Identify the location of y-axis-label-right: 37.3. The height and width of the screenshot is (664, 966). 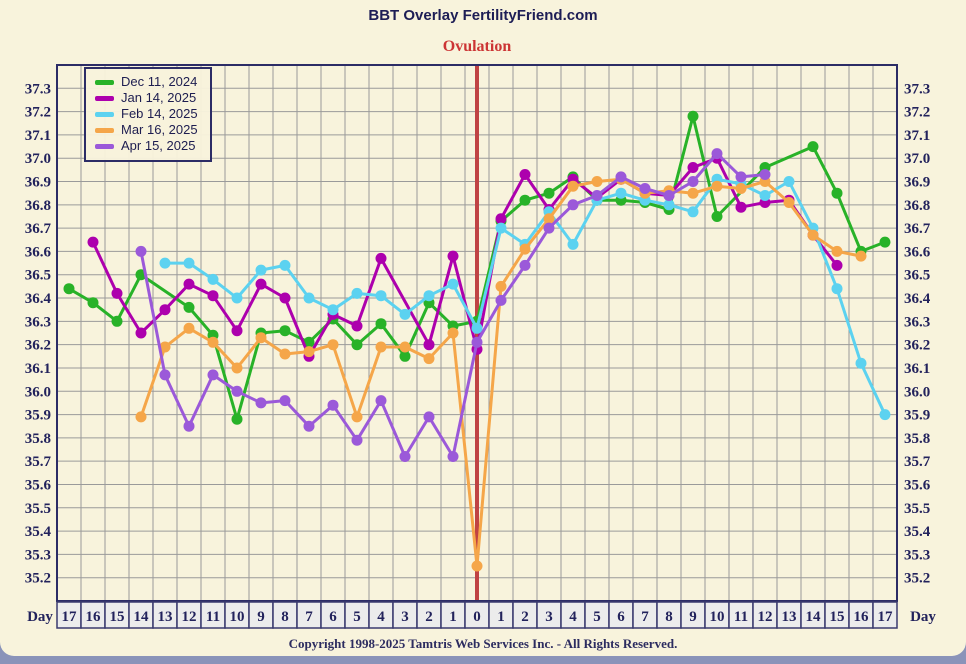
(917, 89).